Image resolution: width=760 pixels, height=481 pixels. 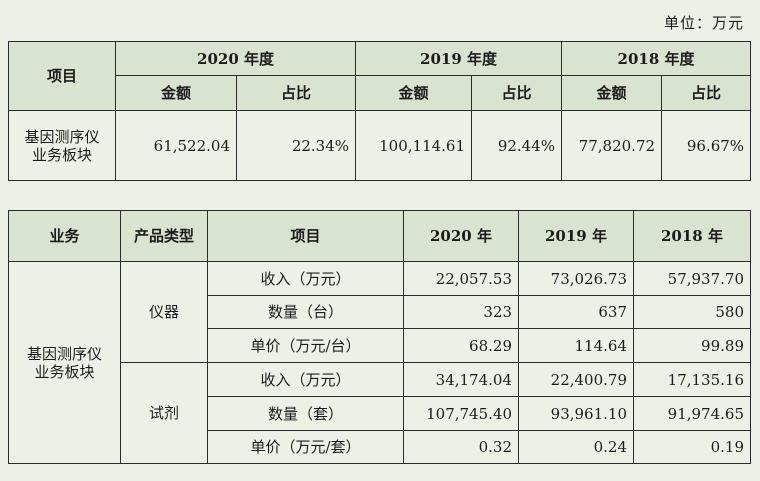 I want to click on cell-value: 57,937.70, so click(x=692, y=278).